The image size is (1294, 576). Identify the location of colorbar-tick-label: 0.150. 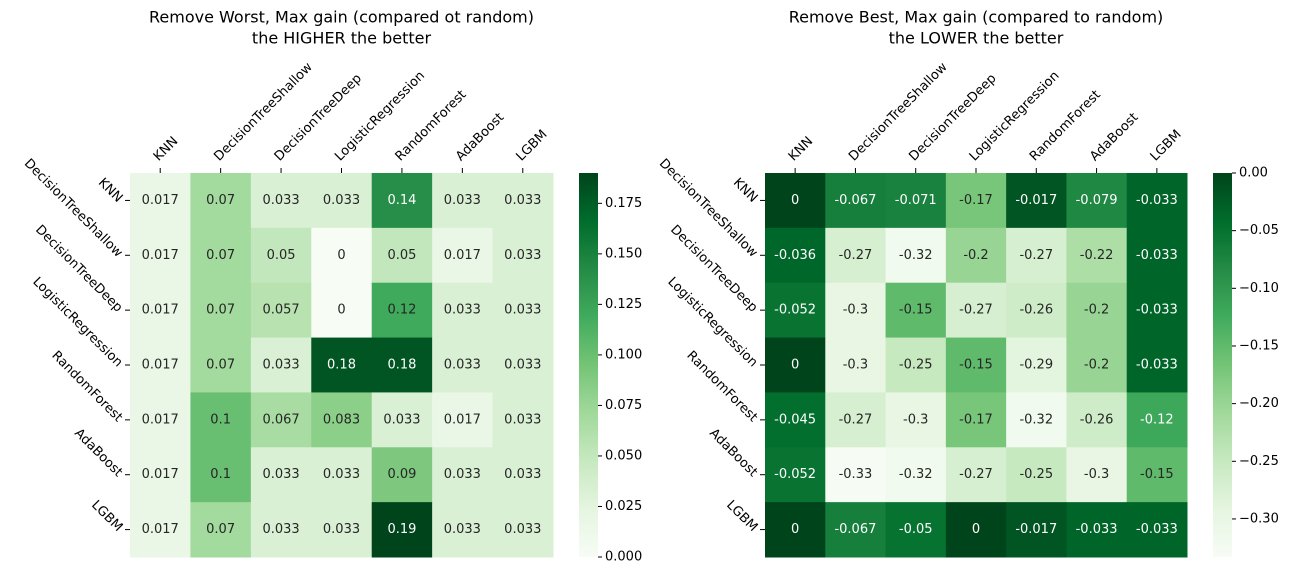
(623, 253).